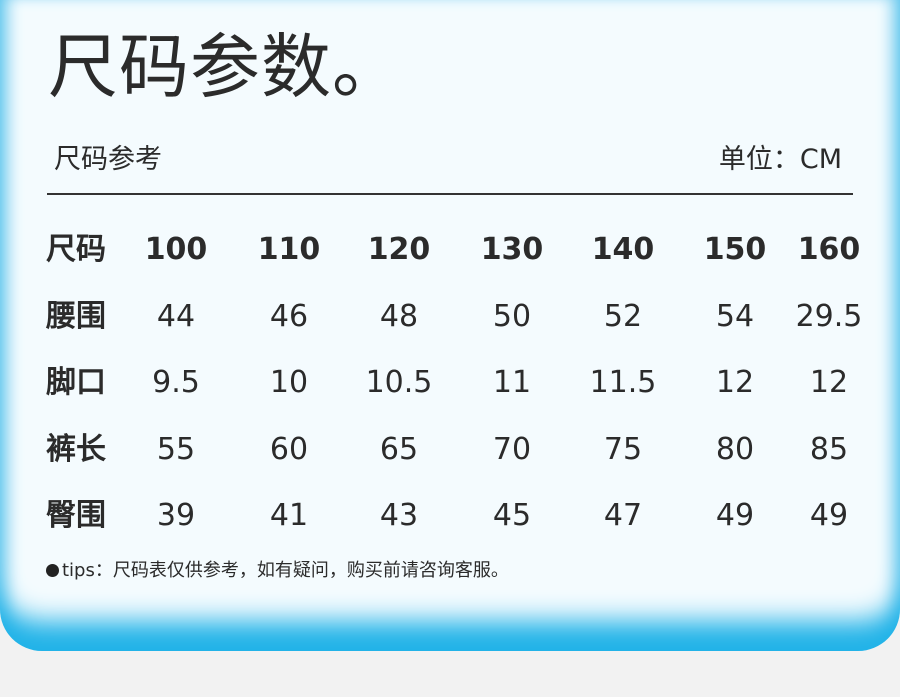  Describe the element at coordinates (450, 194) in the screenshot. I see `divider` at that location.